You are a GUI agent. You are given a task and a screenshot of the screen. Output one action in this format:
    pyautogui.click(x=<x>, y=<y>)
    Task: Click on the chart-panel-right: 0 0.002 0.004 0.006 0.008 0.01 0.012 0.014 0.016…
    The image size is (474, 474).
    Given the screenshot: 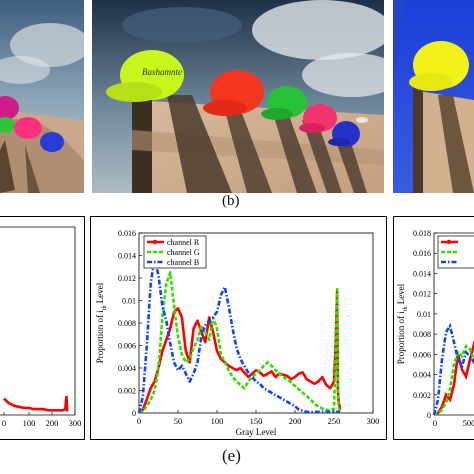 What is the action you would take?
    pyautogui.click(x=433, y=328)
    